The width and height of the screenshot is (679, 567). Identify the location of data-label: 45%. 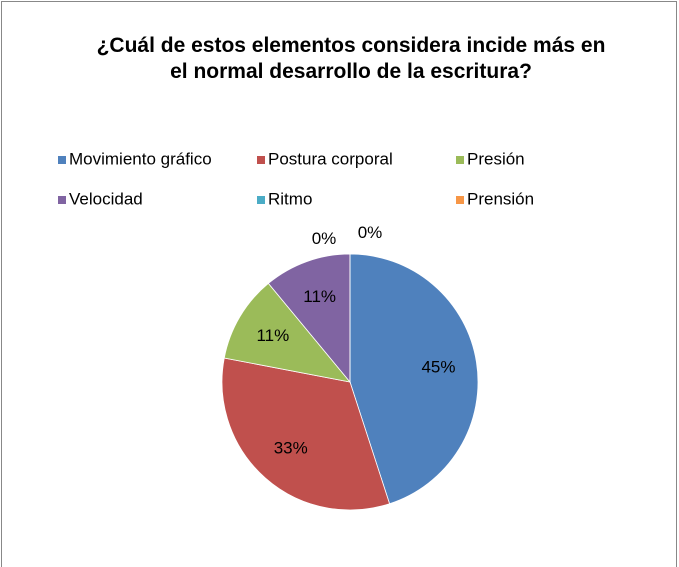
(438, 366).